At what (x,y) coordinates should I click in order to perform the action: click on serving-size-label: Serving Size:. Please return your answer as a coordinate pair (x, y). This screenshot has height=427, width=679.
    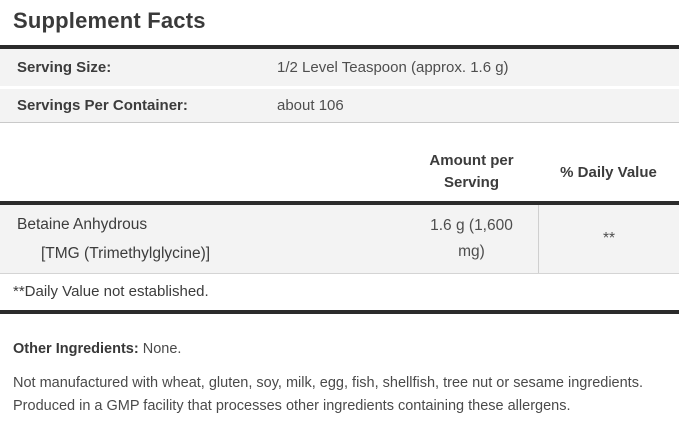
    Looking at the image, I should click on (64, 67).